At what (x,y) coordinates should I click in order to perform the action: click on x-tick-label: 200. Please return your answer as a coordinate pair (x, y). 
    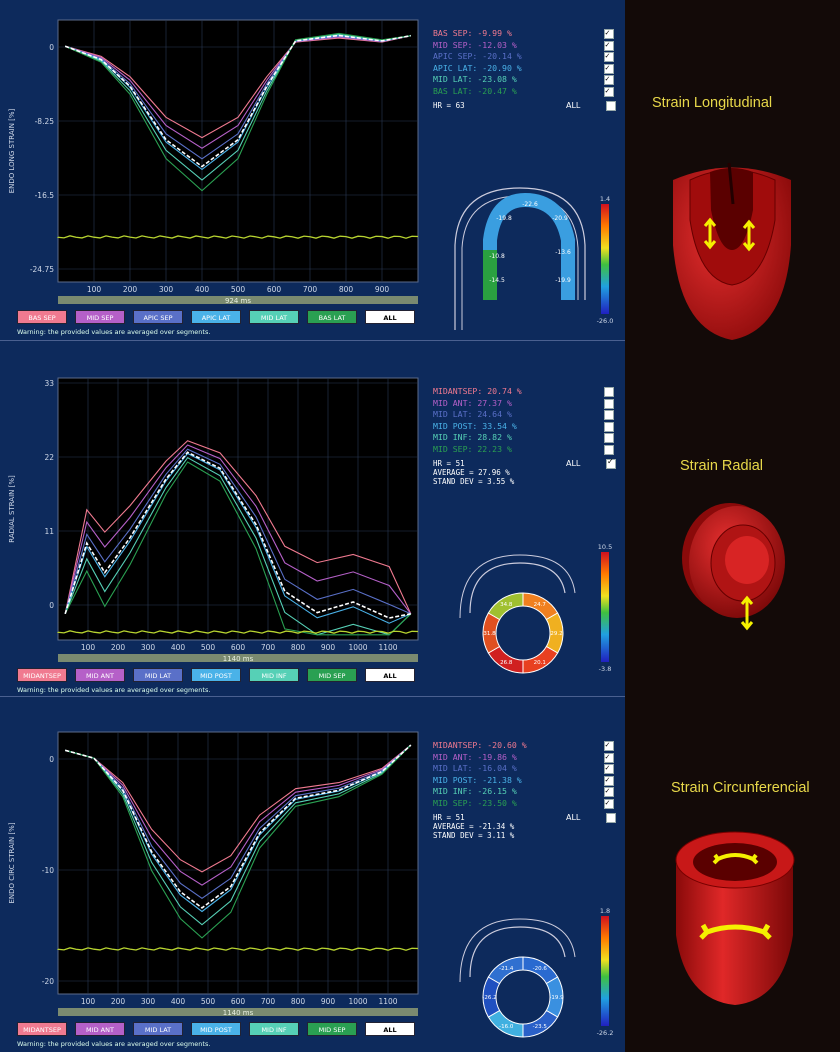
    Looking at the image, I should click on (118, 647).